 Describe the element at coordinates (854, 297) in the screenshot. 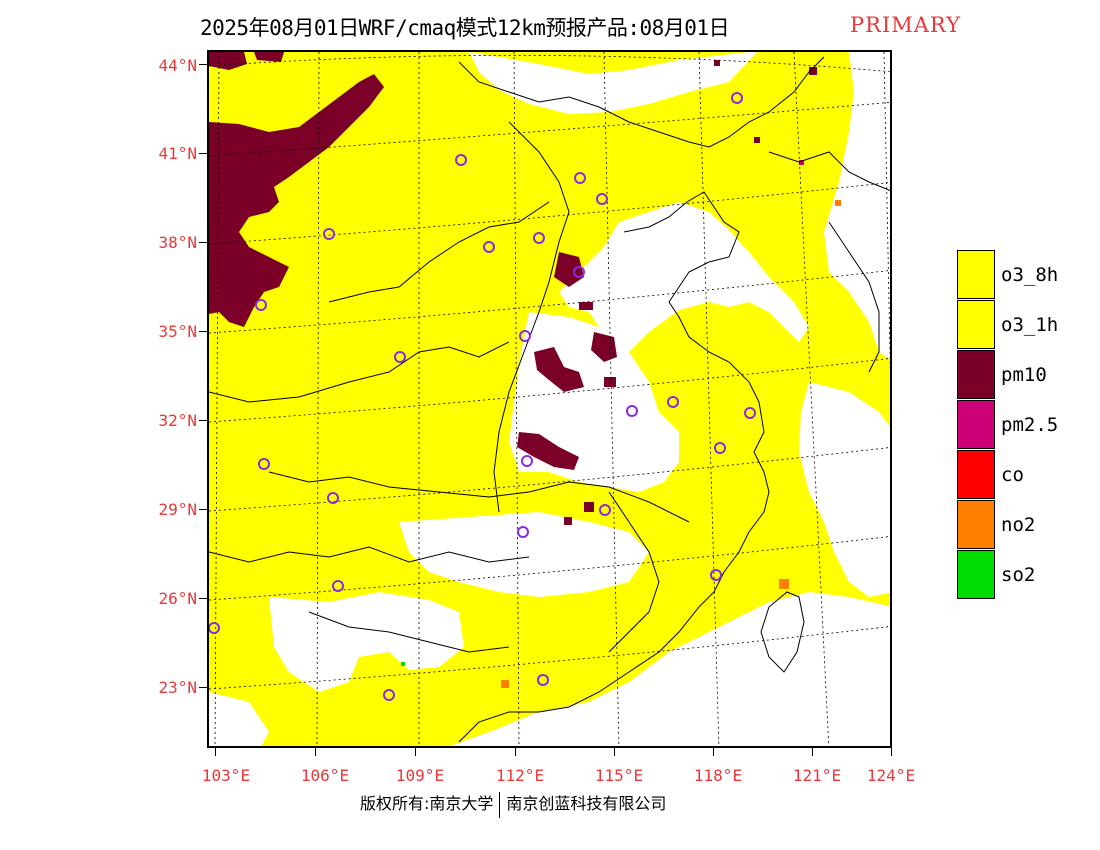

I see `korea-outline` at that location.